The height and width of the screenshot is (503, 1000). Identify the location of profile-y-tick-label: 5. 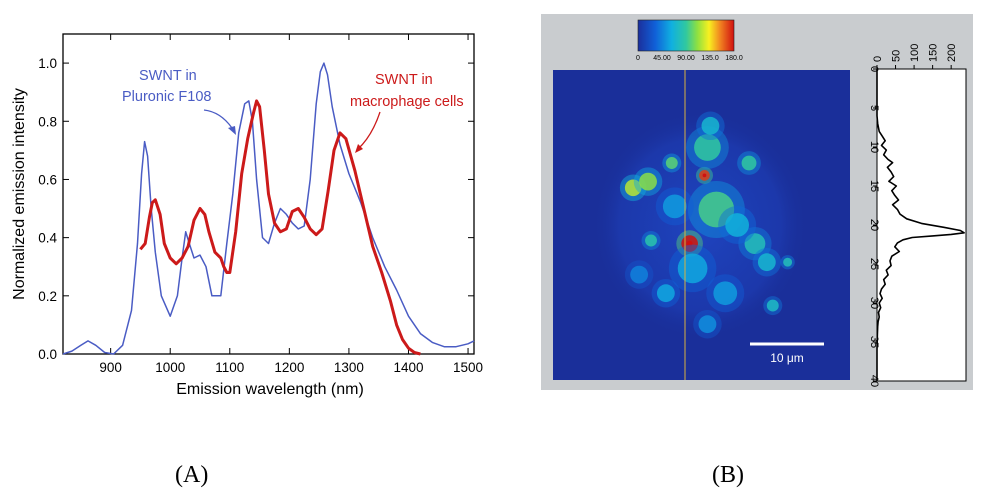
(874, 108).